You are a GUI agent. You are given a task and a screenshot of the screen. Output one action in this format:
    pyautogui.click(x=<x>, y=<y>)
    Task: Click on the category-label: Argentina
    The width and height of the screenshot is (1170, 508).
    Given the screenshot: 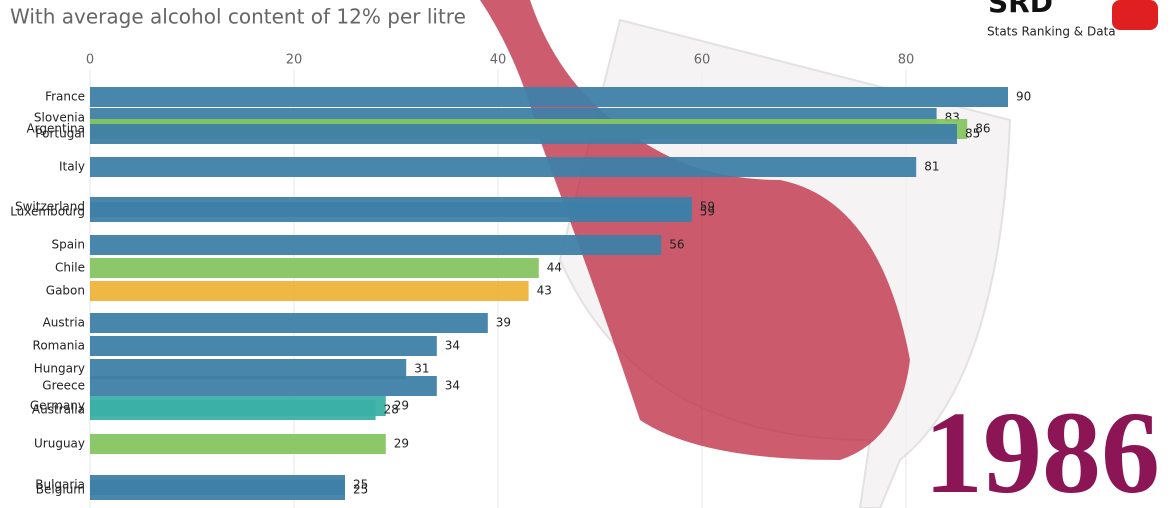 What is the action you would take?
    pyautogui.click(x=55, y=129)
    